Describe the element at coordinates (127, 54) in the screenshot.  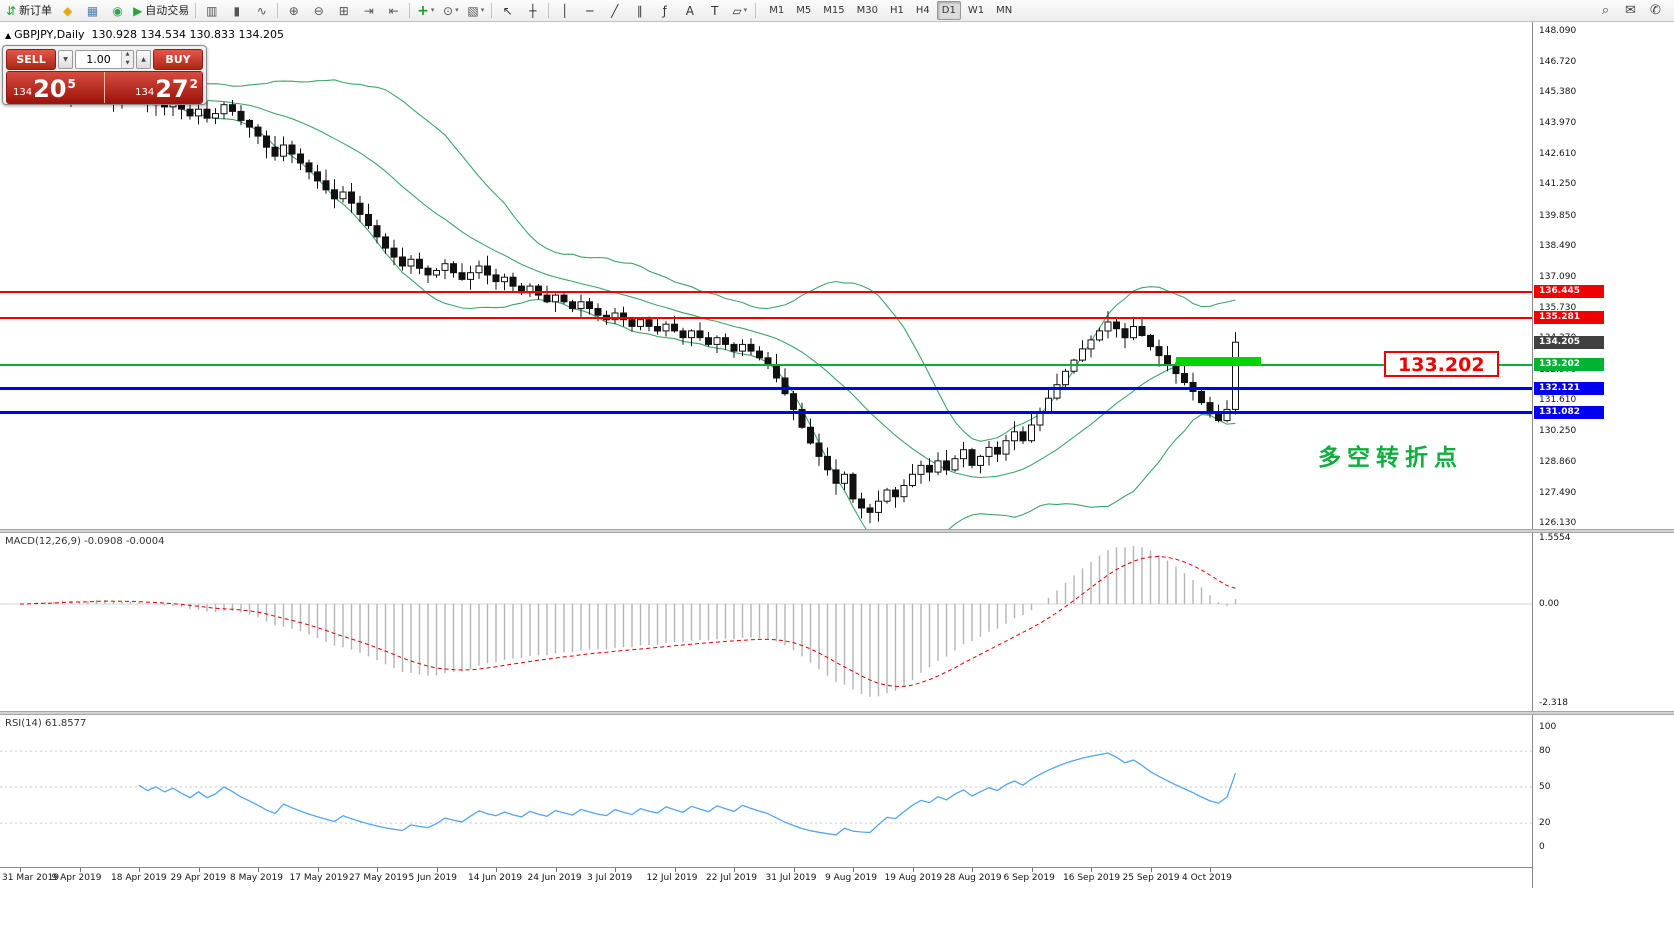
I see `volume-up-button: ▲` at that location.